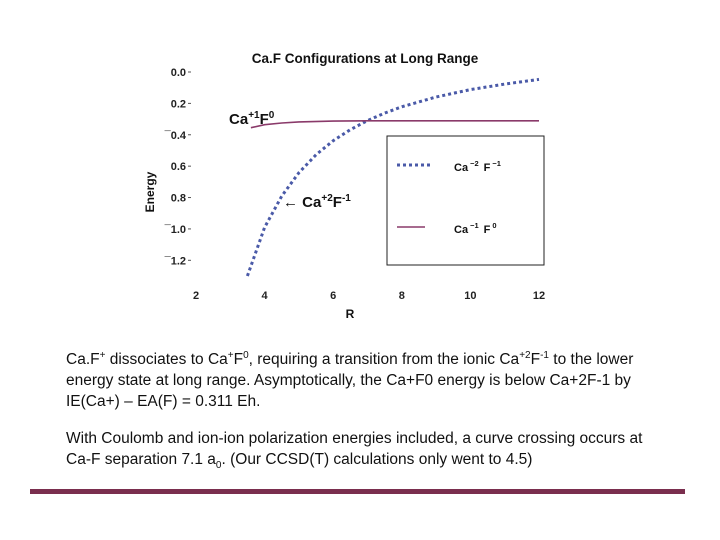 The width and height of the screenshot is (720, 540). What do you see at coordinates (163, 401) in the screenshot?
I see `caption-line-3: IE(Ca+) – EA(F) = 0.311 Eh.` at bounding box center [163, 401].